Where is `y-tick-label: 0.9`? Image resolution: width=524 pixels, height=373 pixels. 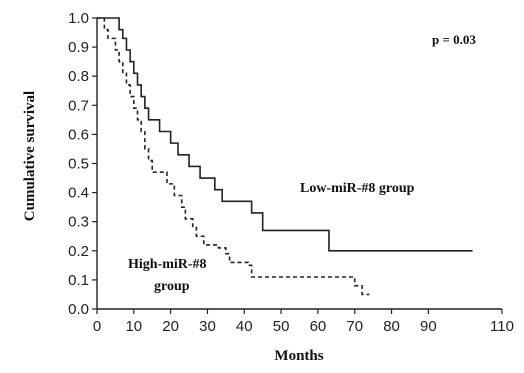
y-tick-label: 0.9 is located at coordinates (78, 47).